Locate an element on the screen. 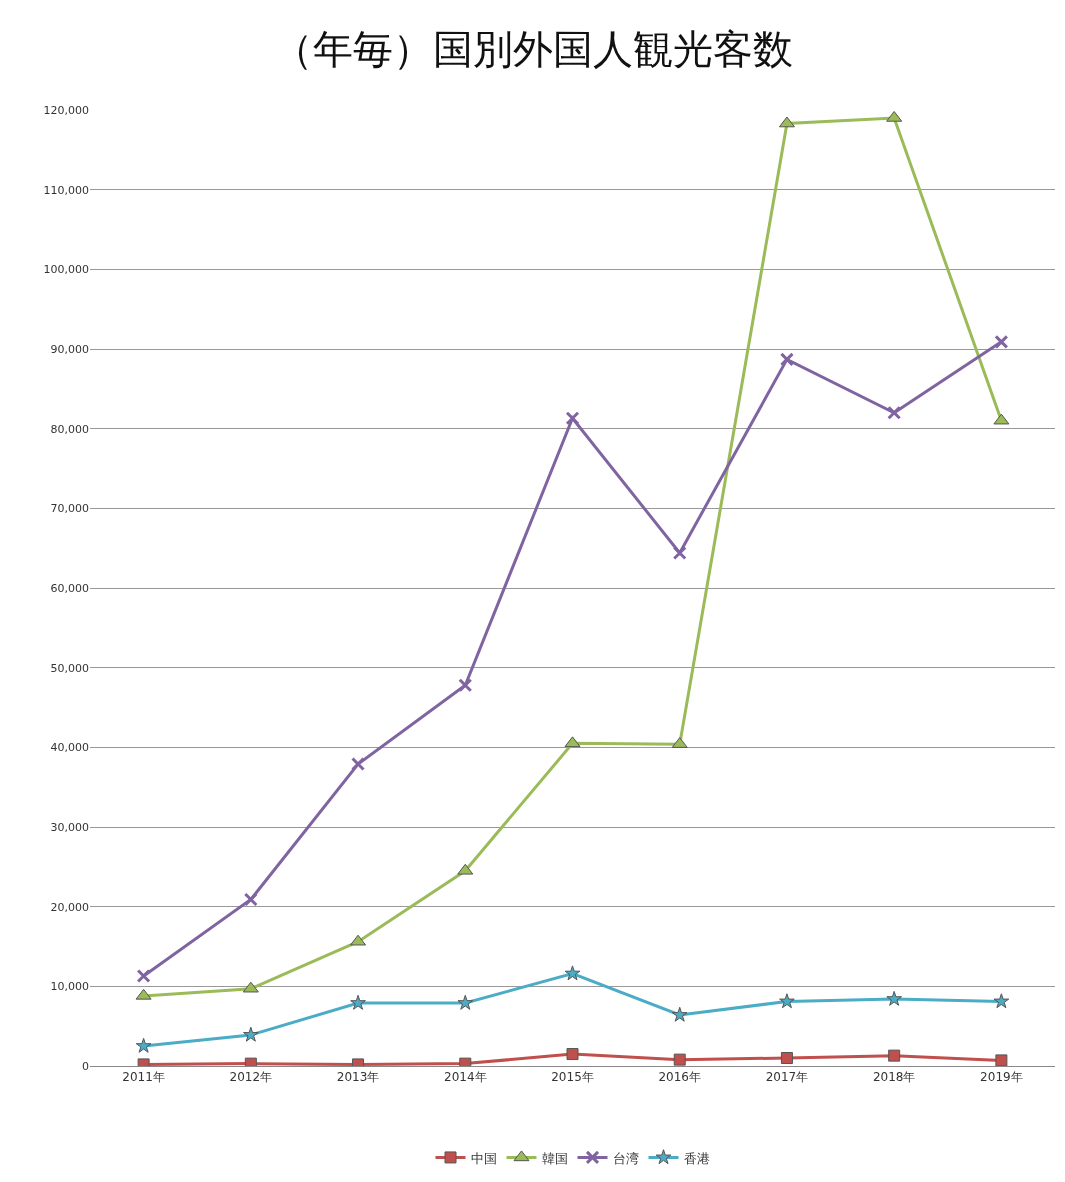  y-tick-label: 120,000 is located at coordinates (66, 110).